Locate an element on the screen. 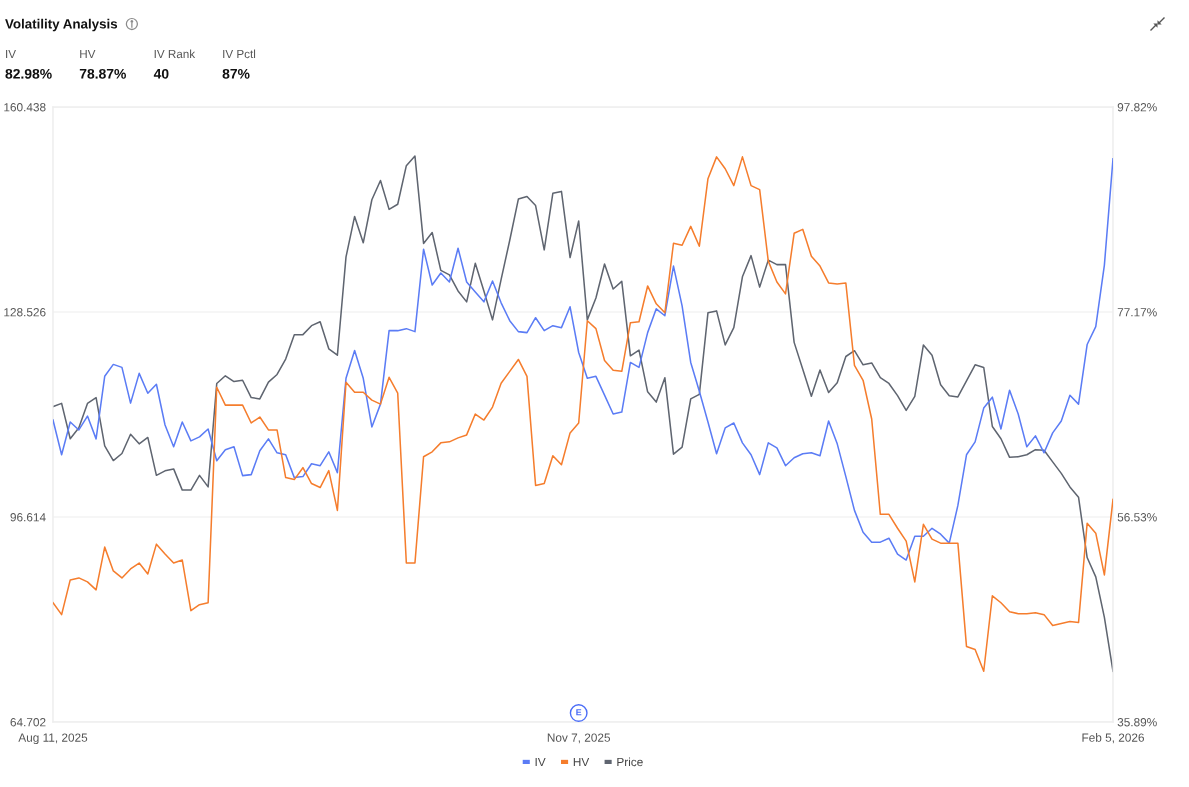 The width and height of the screenshot is (1189, 787). chart-title: Volatility Analysis is located at coordinates (61, 25).